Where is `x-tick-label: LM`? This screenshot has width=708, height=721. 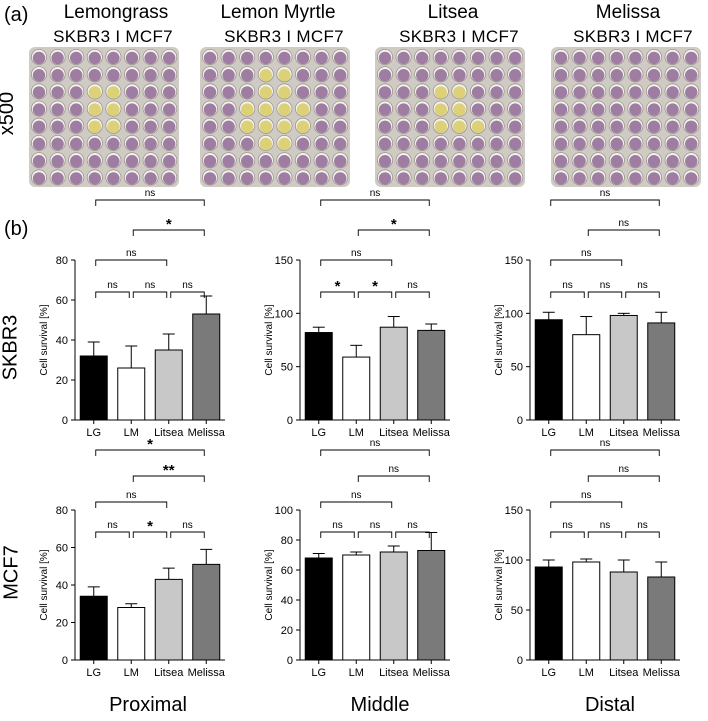 x-tick-label: LM is located at coordinates (586, 433).